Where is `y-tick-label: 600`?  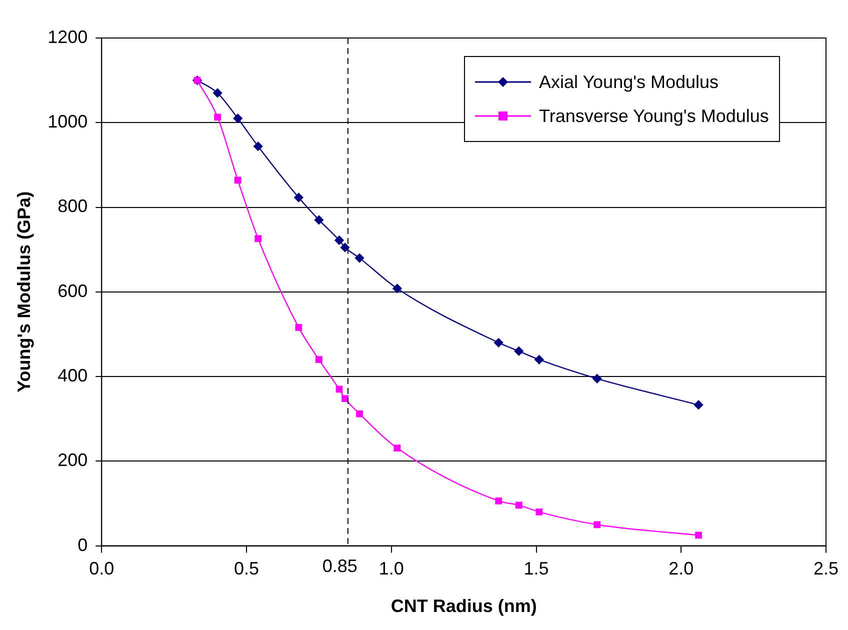
y-tick-label: 600 is located at coordinates (73, 290).